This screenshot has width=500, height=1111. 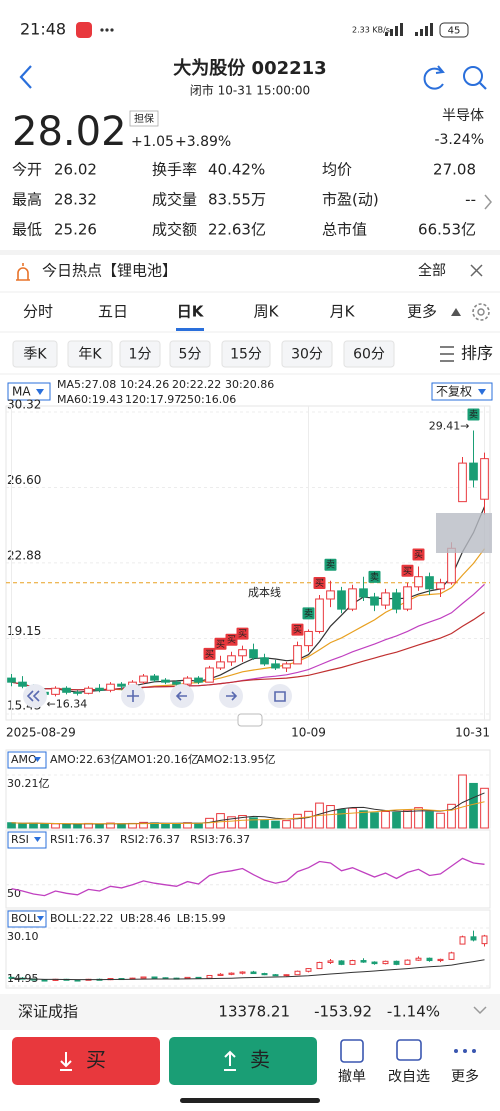 I want to click on search-button, so click(x=473, y=76).